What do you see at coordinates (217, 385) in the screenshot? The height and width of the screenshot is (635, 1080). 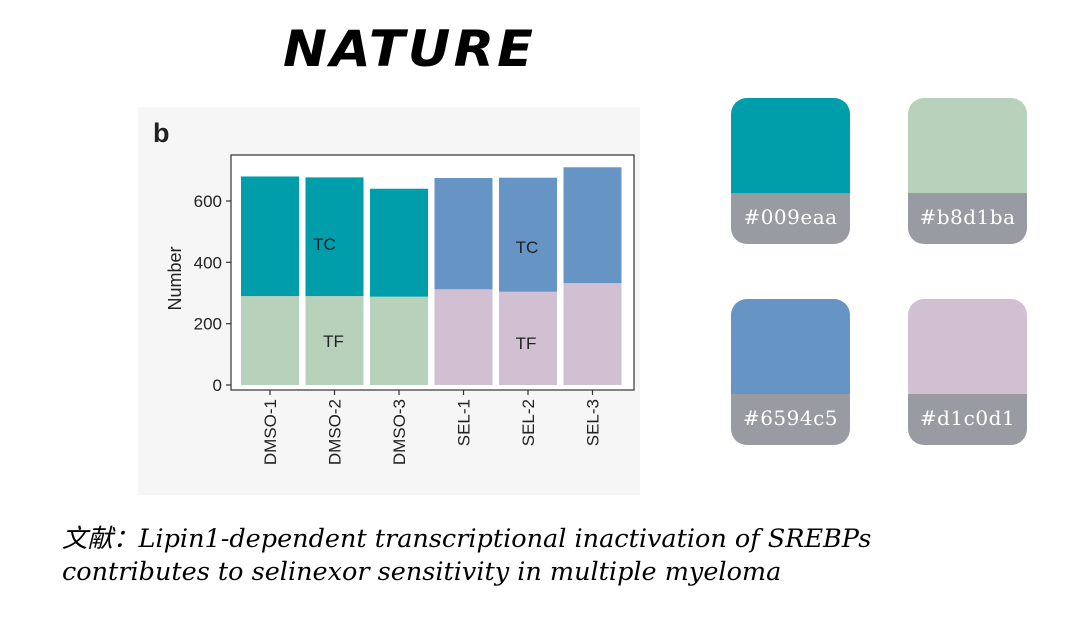 I see `y-tick-label: 0` at bounding box center [217, 385].